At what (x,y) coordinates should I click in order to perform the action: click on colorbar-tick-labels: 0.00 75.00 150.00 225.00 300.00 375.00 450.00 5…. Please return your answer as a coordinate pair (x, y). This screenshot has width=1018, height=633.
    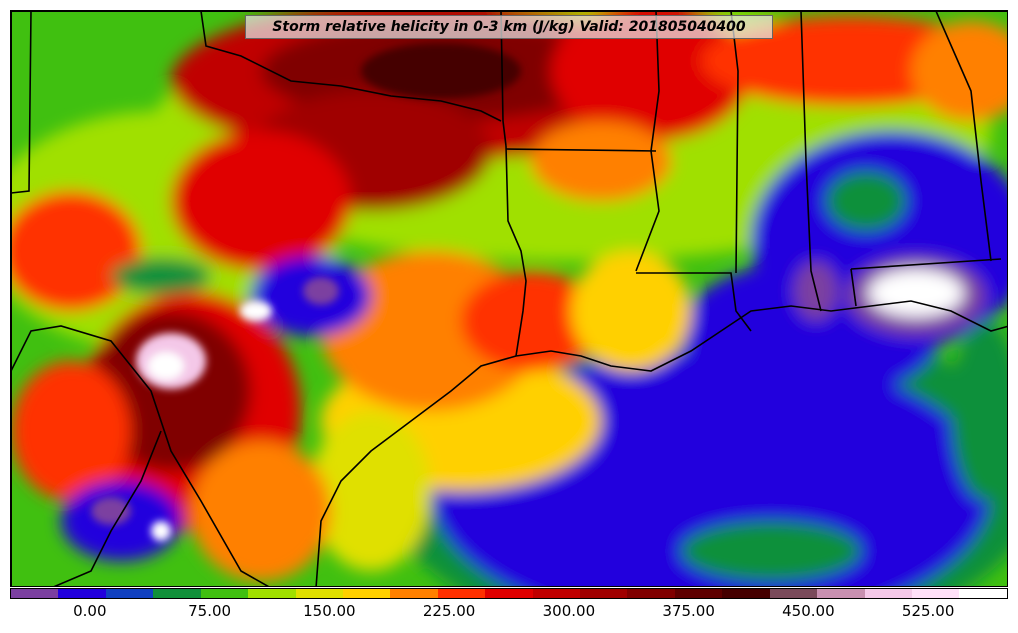
    Looking at the image, I should click on (509, 613).